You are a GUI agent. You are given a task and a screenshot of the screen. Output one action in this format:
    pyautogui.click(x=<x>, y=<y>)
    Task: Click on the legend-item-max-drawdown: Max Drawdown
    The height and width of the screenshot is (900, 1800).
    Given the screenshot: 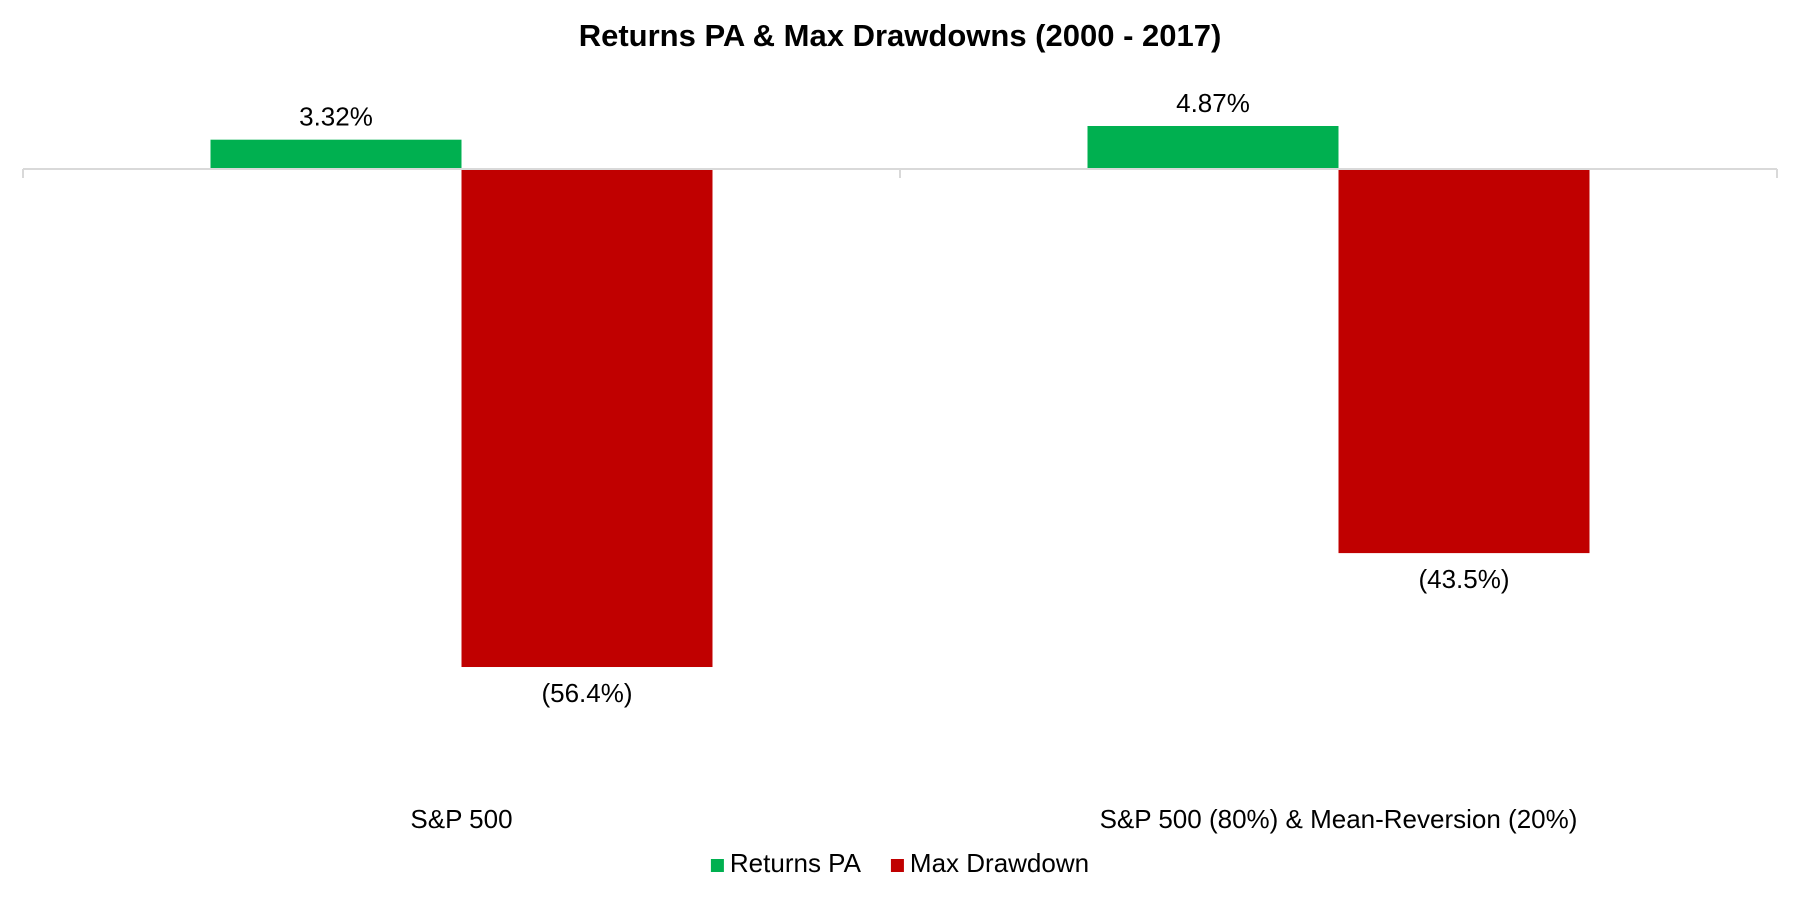 What is the action you would take?
    pyautogui.click(x=989, y=863)
    